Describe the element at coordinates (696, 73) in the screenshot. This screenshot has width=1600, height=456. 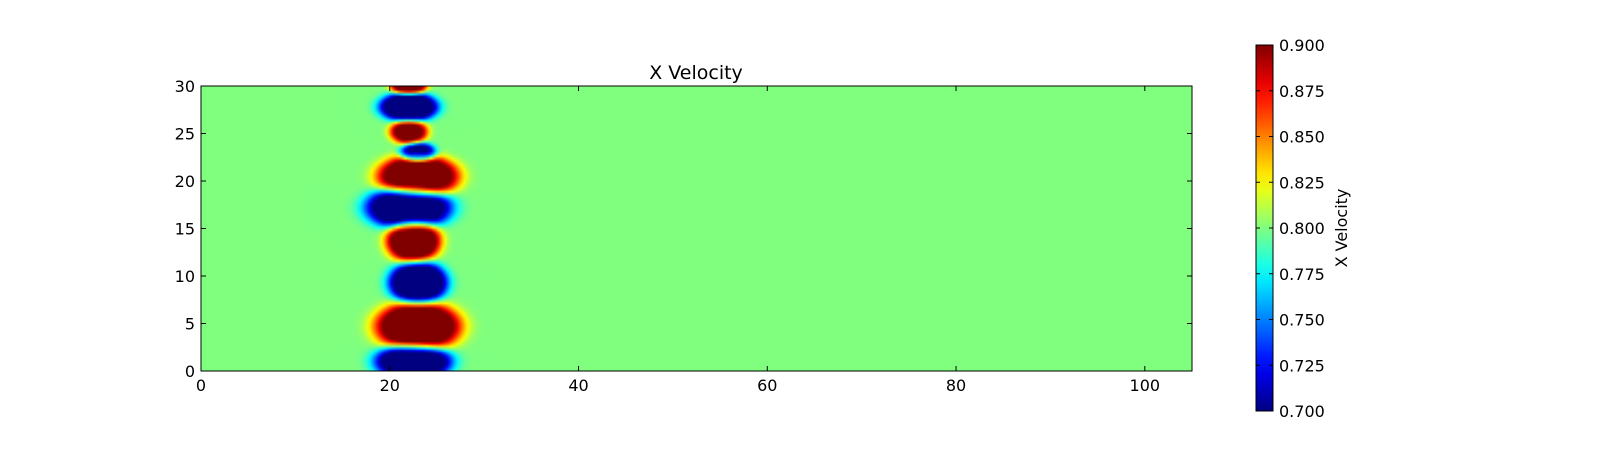
I see `chart-title: X Velocity` at that location.